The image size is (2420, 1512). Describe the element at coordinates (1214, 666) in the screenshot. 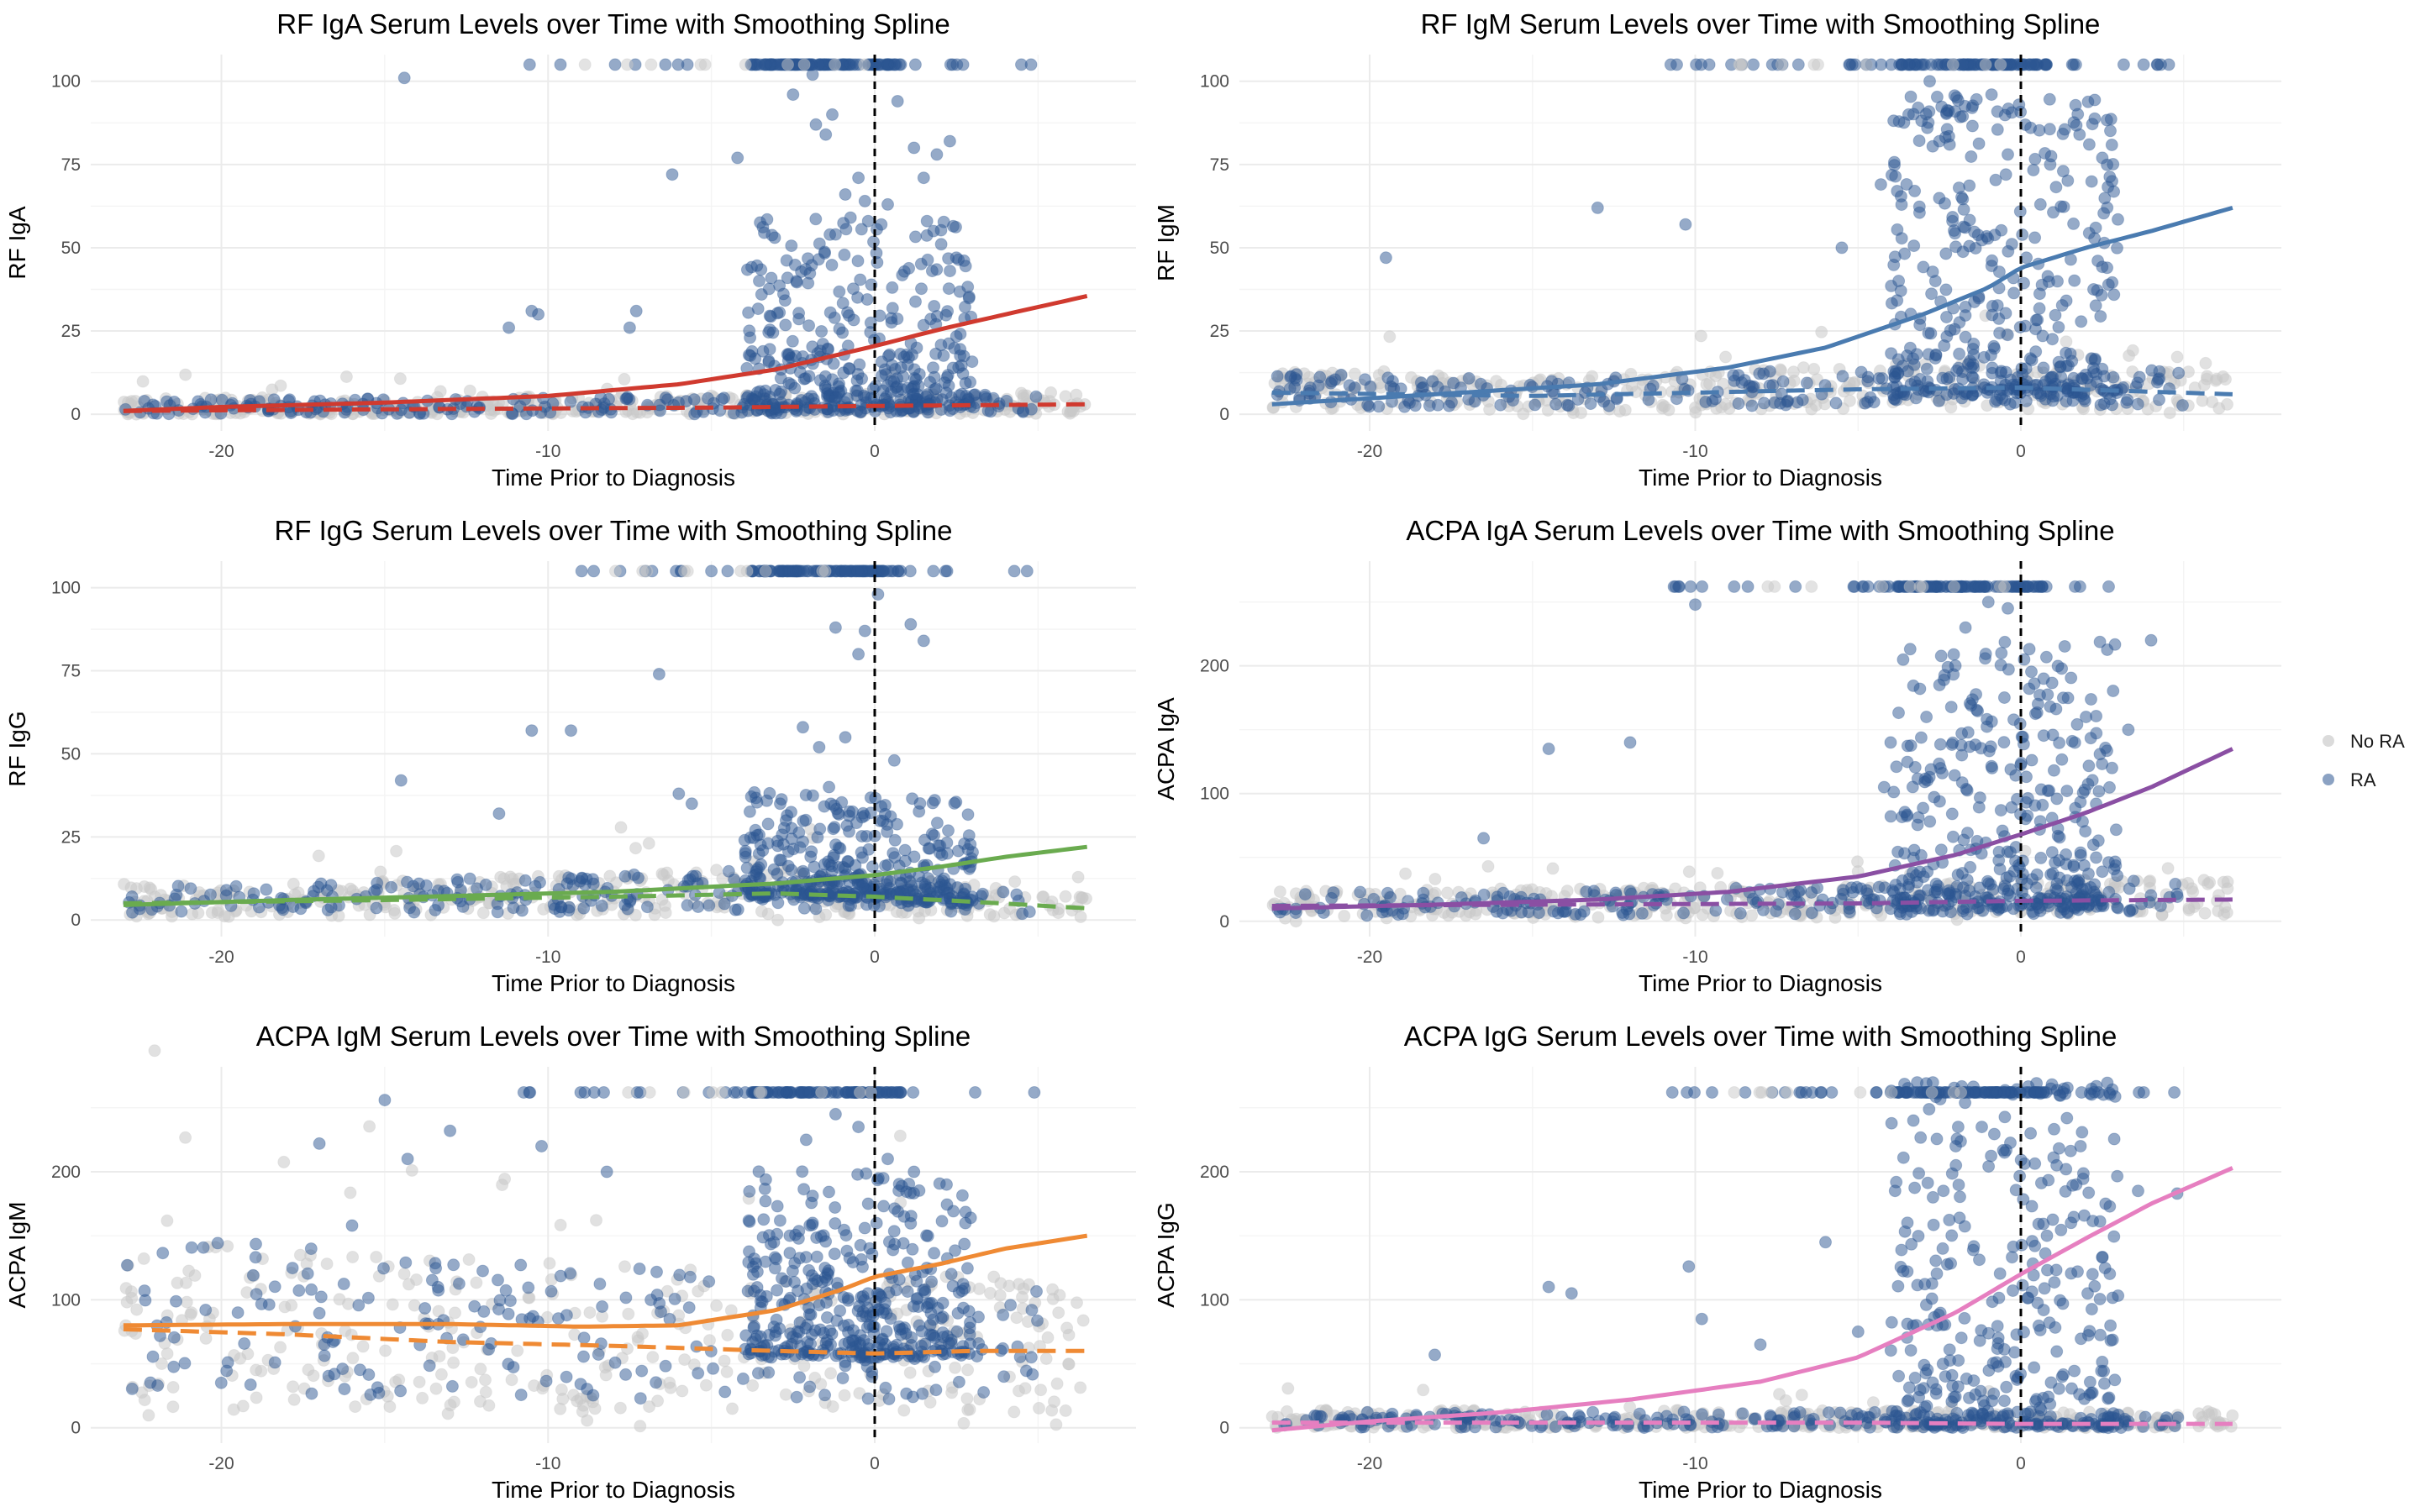

I see `y-tick-label: 200` at that location.